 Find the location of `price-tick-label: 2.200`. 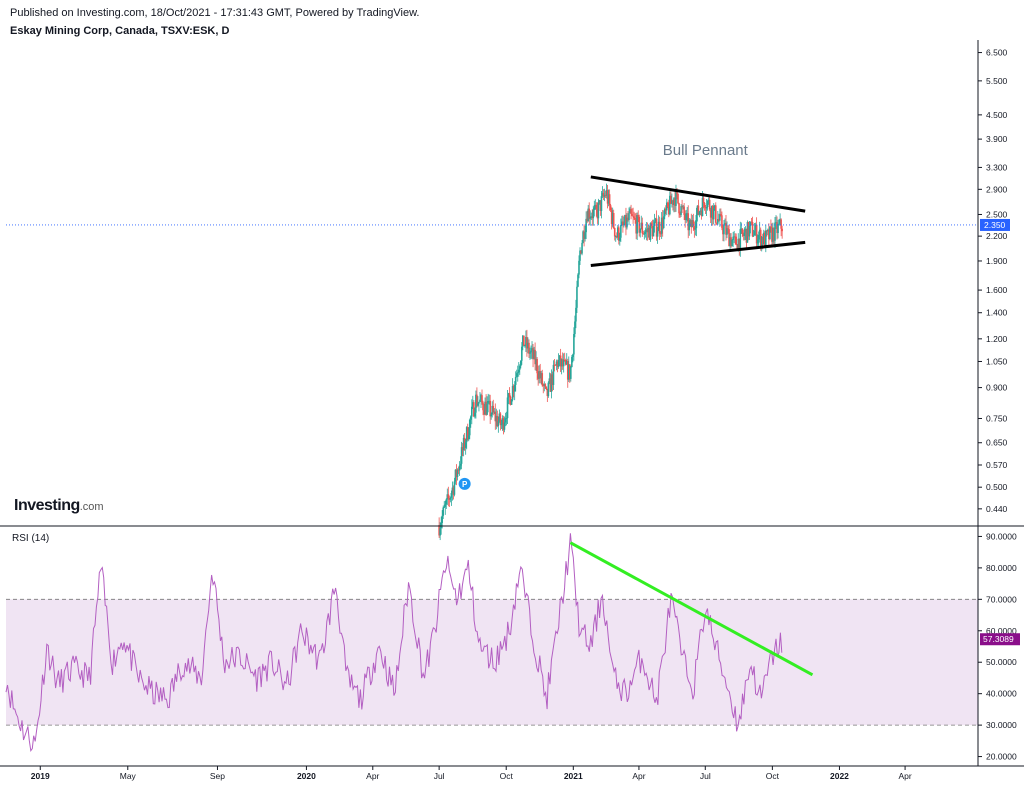

price-tick-label: 2.200 is located at coordinates (997, 236).